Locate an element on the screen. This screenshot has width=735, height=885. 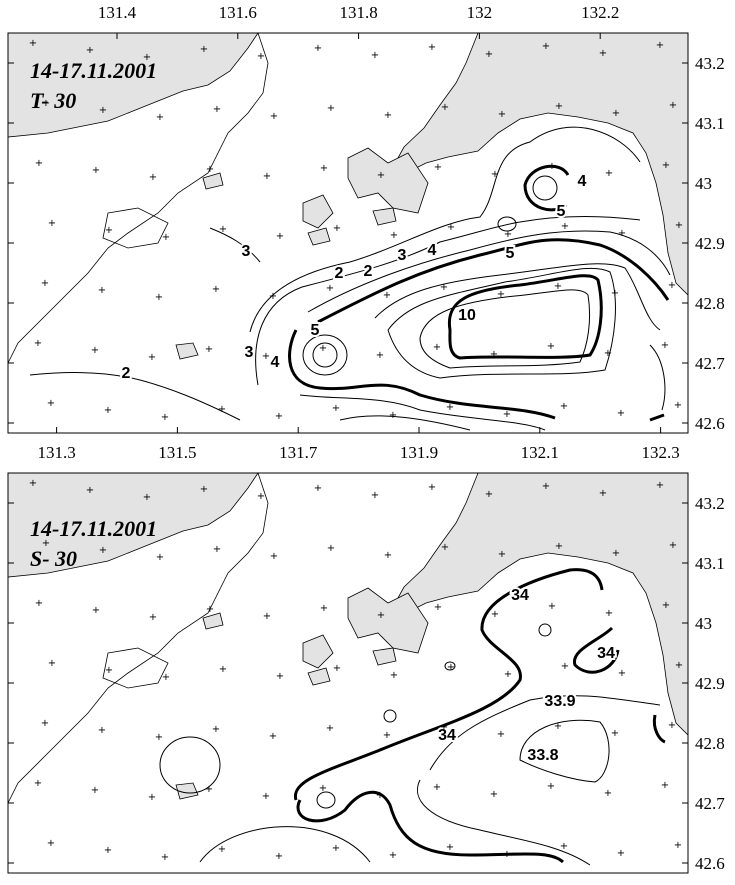
x-tick-label: 131.6 is located at coordinates (238, 12).